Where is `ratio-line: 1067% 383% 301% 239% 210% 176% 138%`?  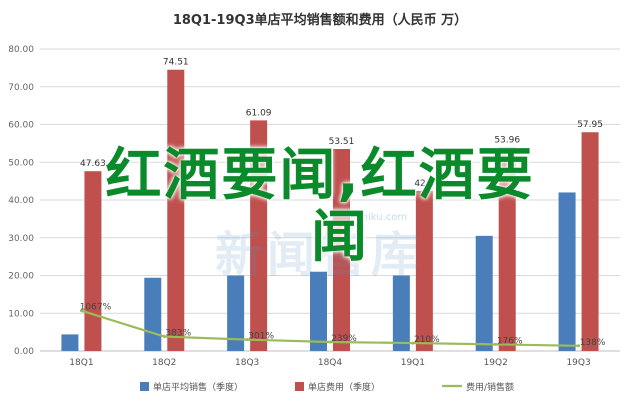 ratio-line: 1067% 383% 301% 239% 210% 176% 138% is located at coordinates (343, 325).